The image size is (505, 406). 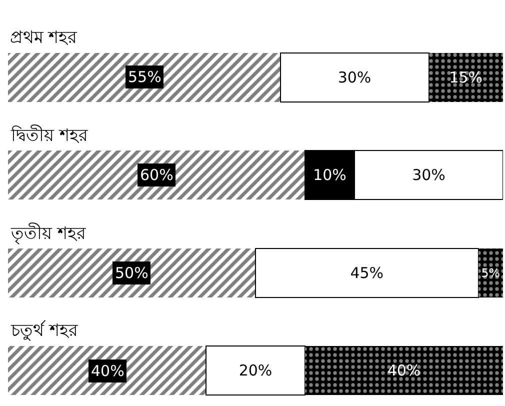 I want to click on data-label: 60%, so click(x=157, y=175).